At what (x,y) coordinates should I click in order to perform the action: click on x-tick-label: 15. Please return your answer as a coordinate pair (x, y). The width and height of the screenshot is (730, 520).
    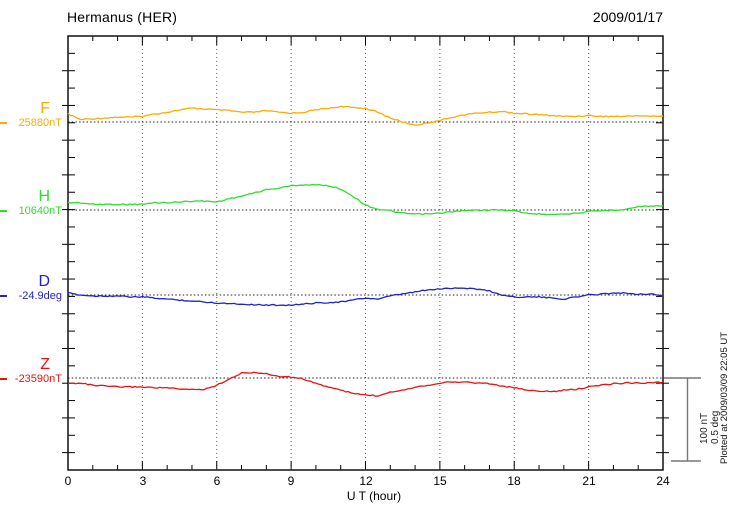
    Looking at the image, I should click on (440, 481).